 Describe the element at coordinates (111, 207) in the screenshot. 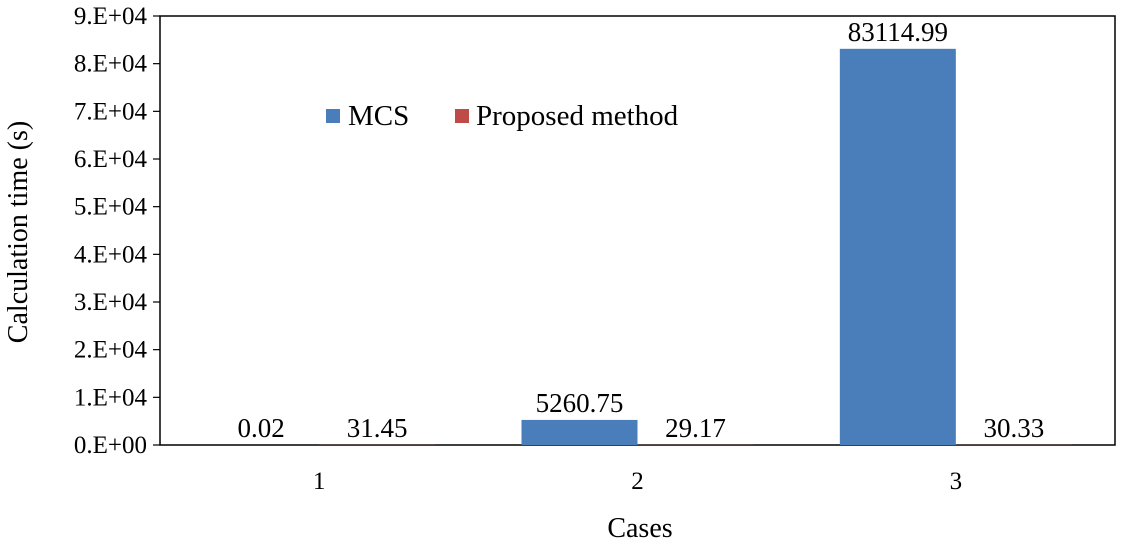

I see `y-tick-label: 5.E+04` at that location.